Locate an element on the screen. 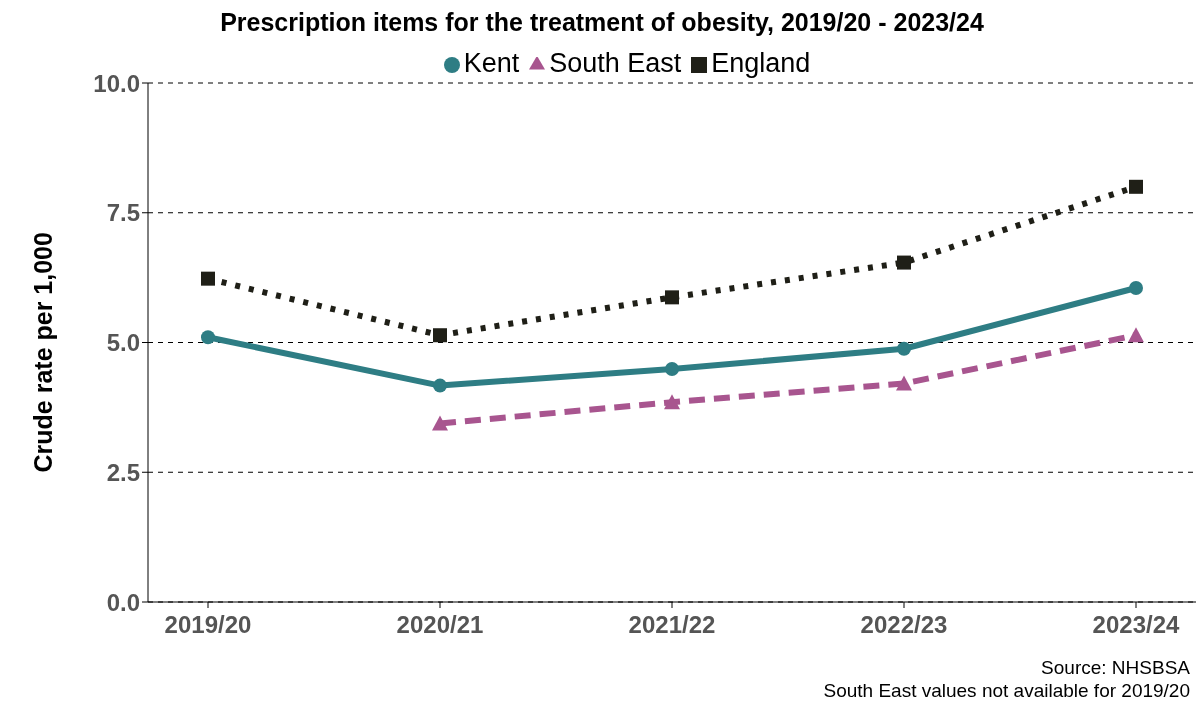 This screenshot has width=1204, height=720. x-tick-label: 2020/21 is located at coordinates (440, 625).